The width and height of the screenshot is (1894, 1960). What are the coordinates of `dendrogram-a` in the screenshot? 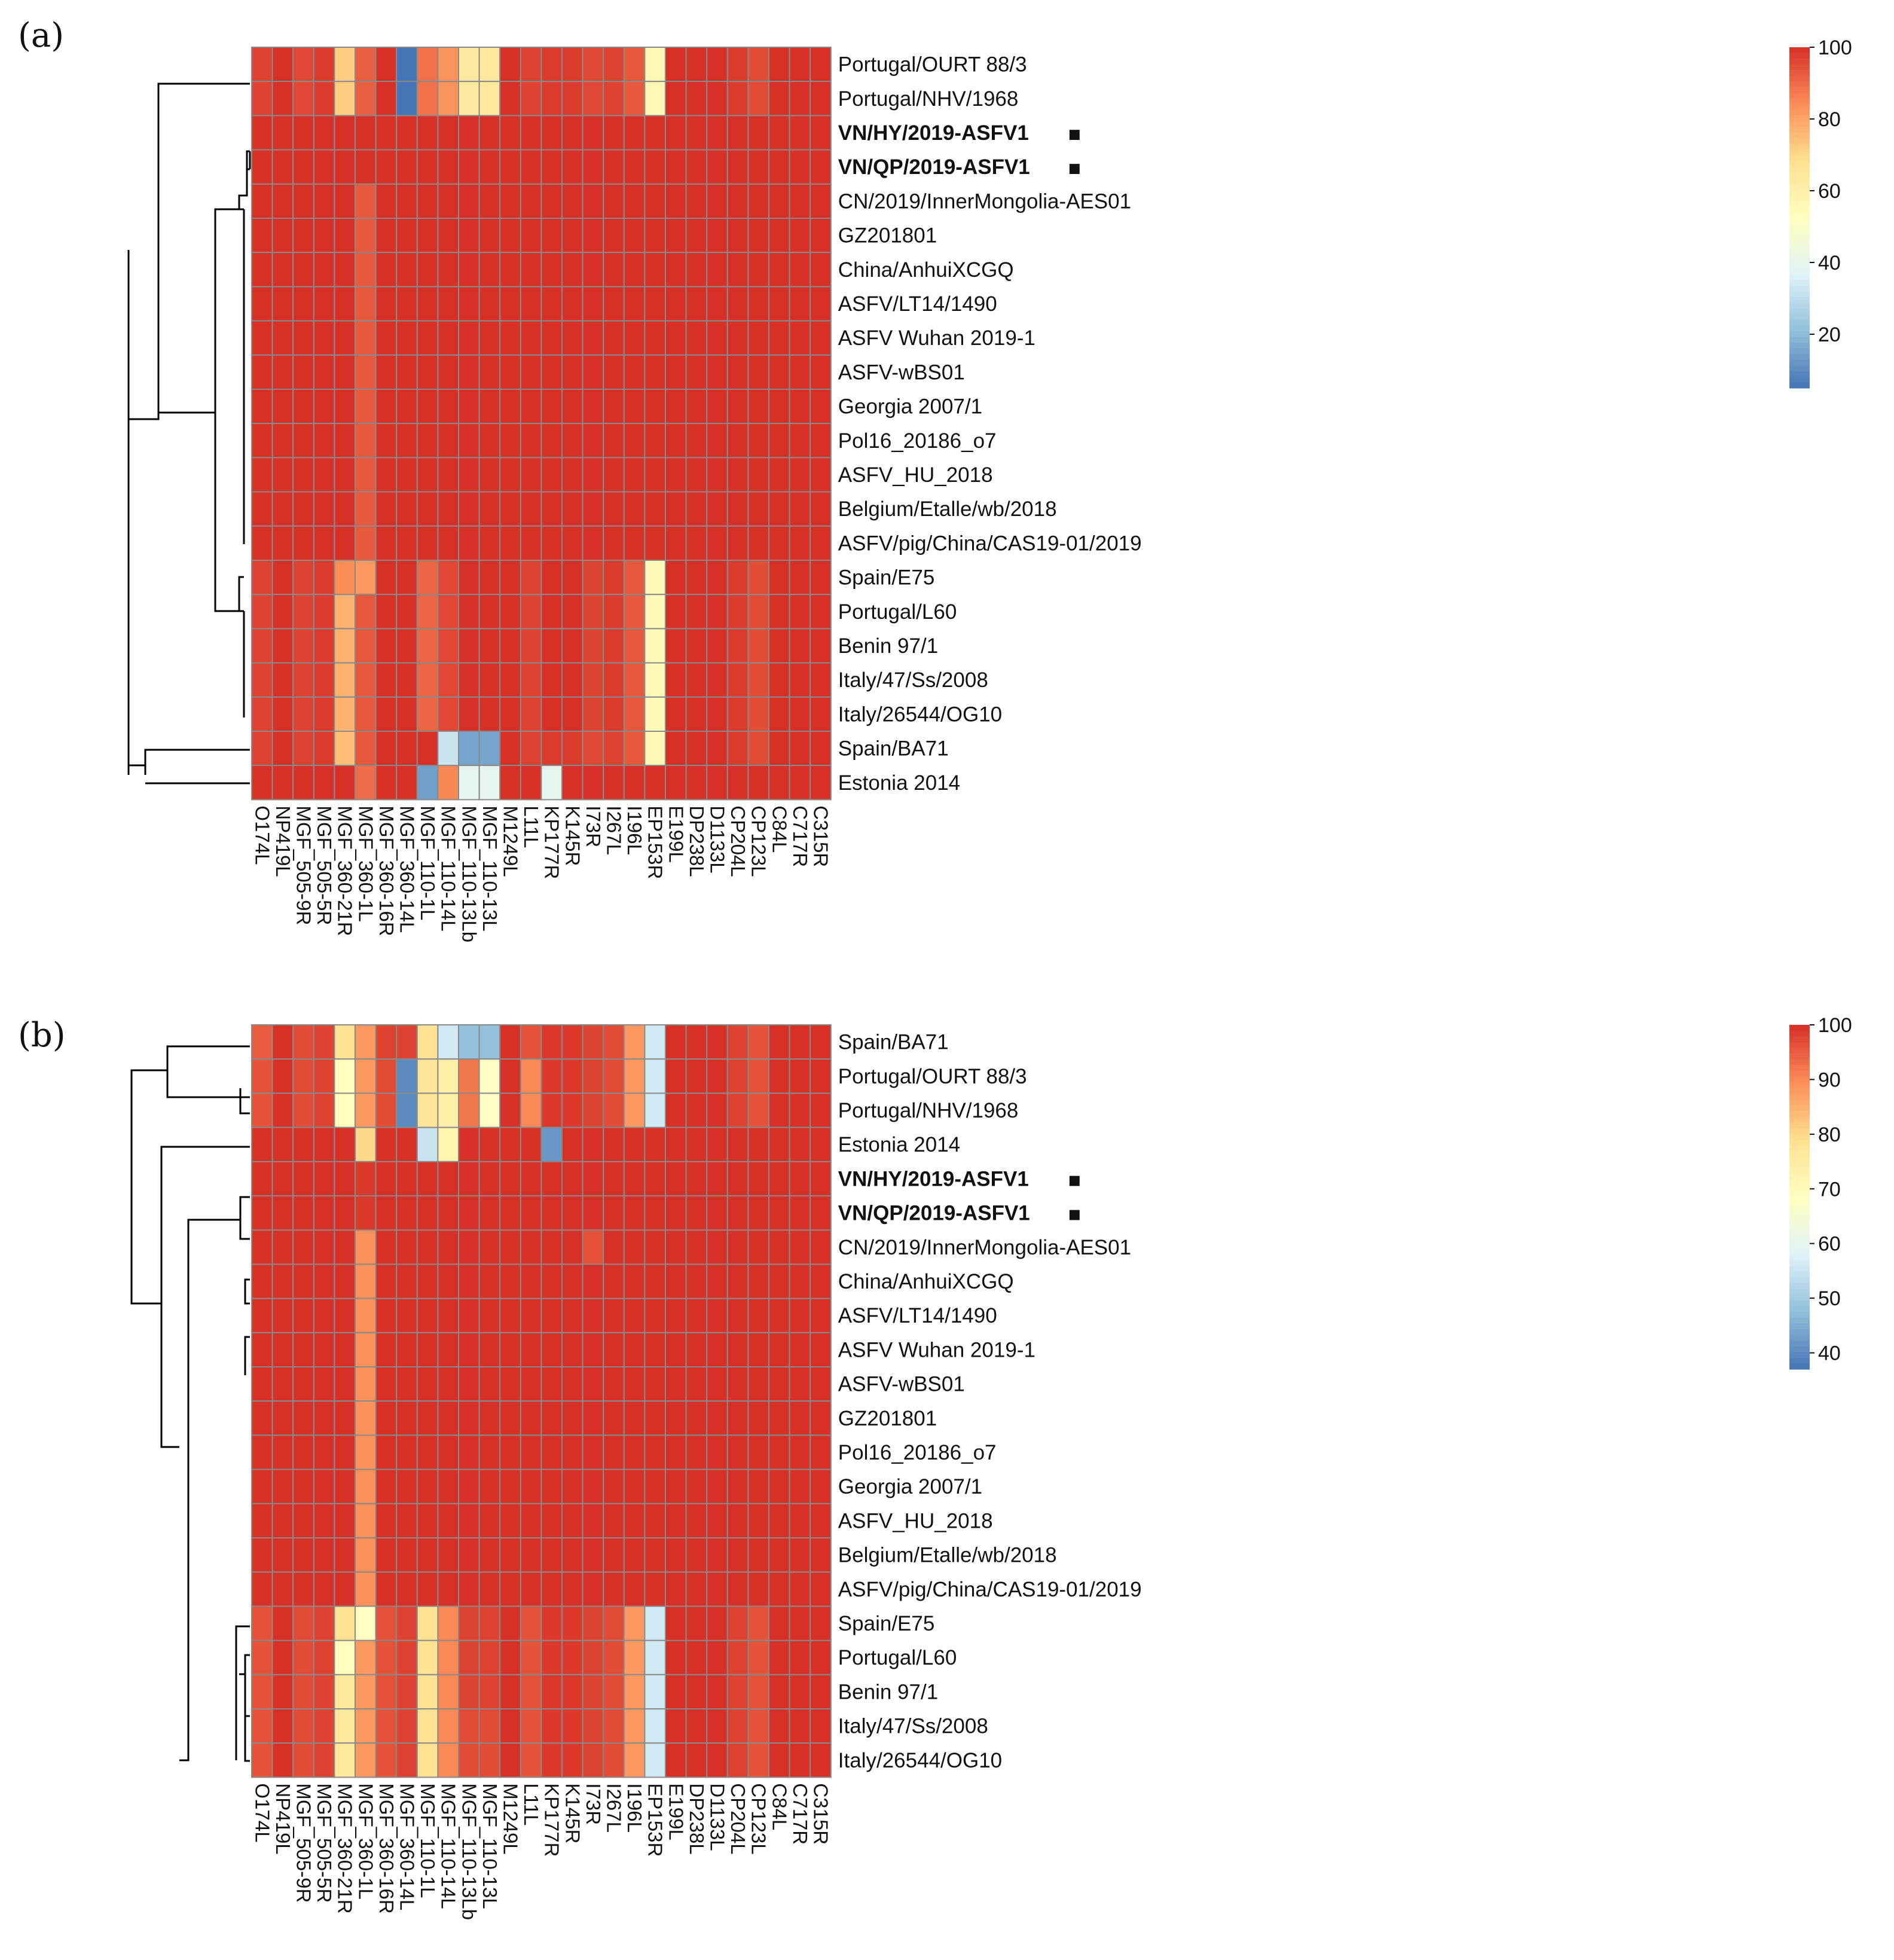 It's located at (189, 433).